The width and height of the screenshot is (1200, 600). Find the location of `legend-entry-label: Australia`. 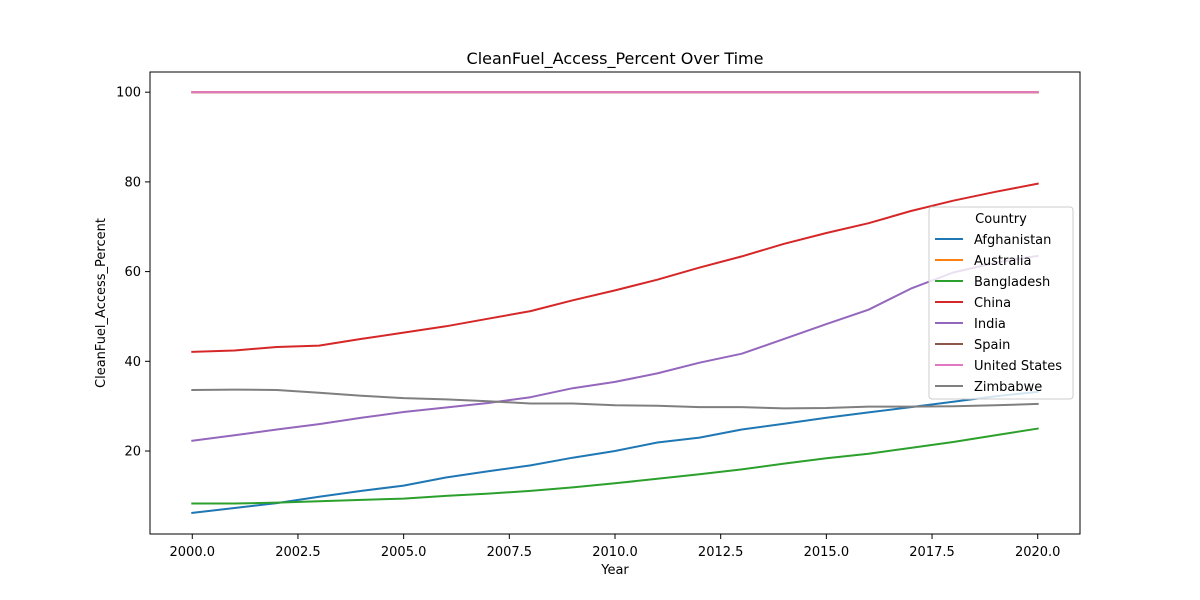

legend-entry-label: Australia is located at coordinates (1003, 261).